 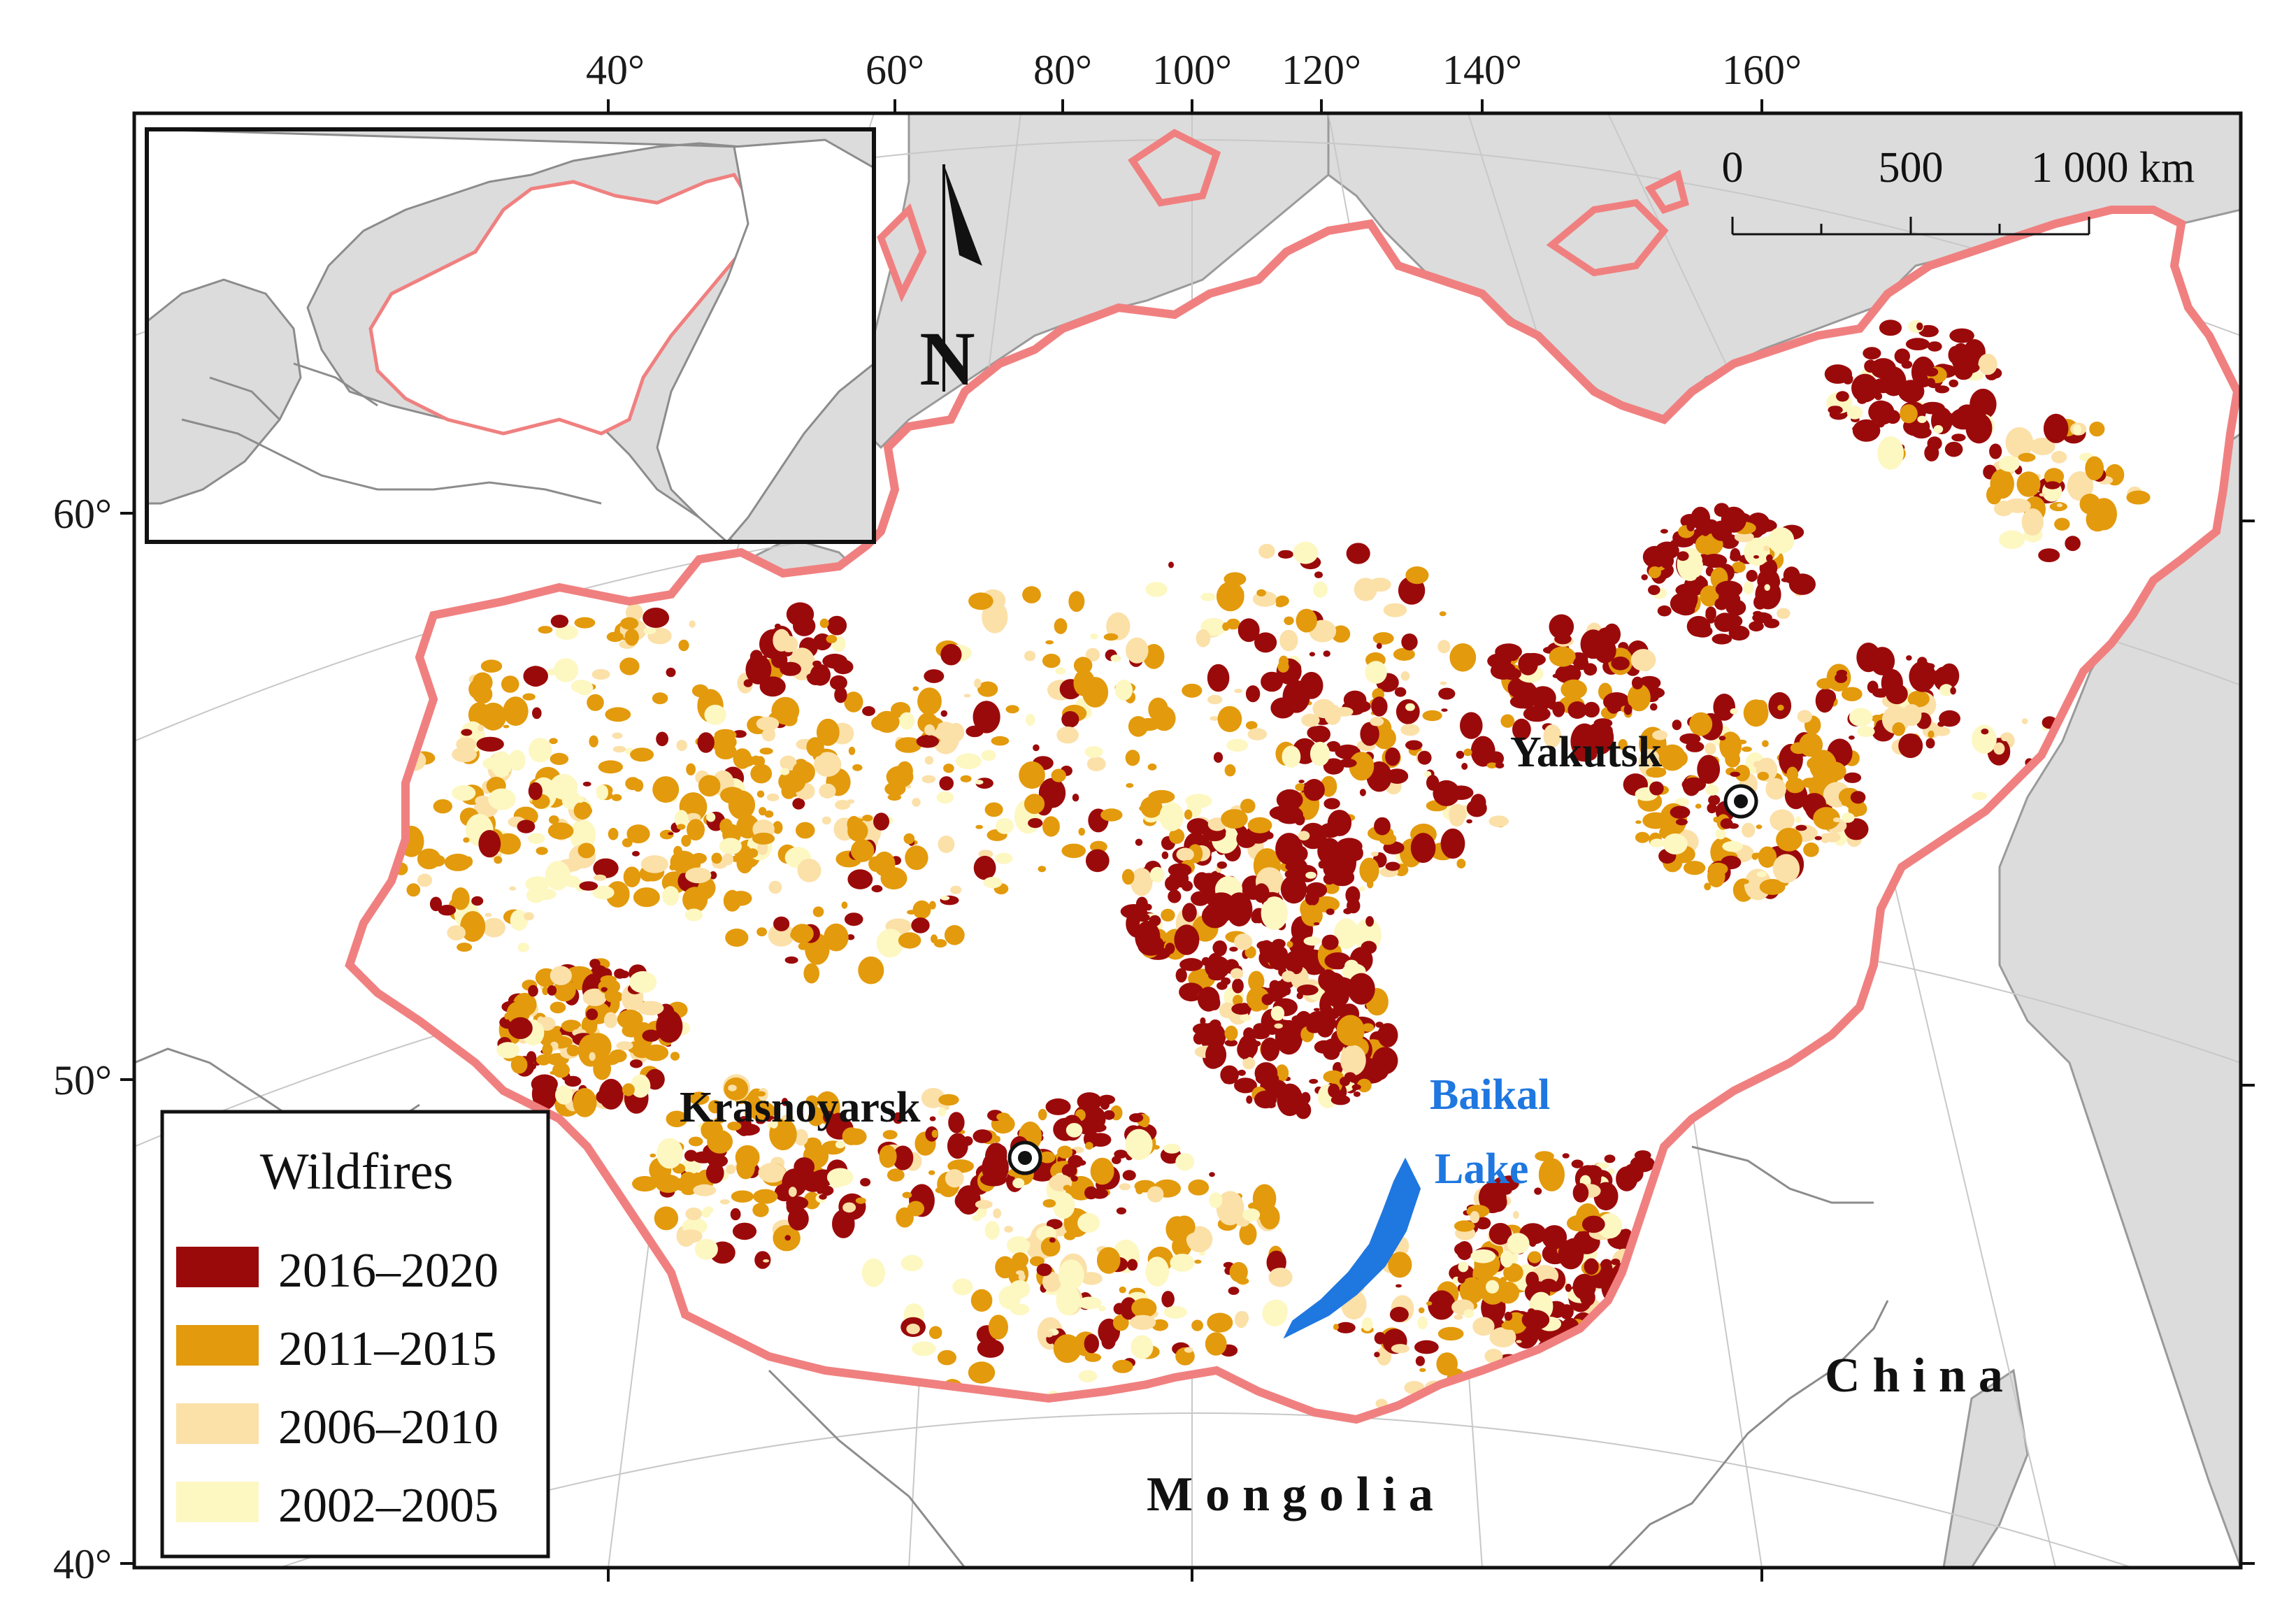 I want to click on lon-label-80: 80°, so click(x=1062, y=70).